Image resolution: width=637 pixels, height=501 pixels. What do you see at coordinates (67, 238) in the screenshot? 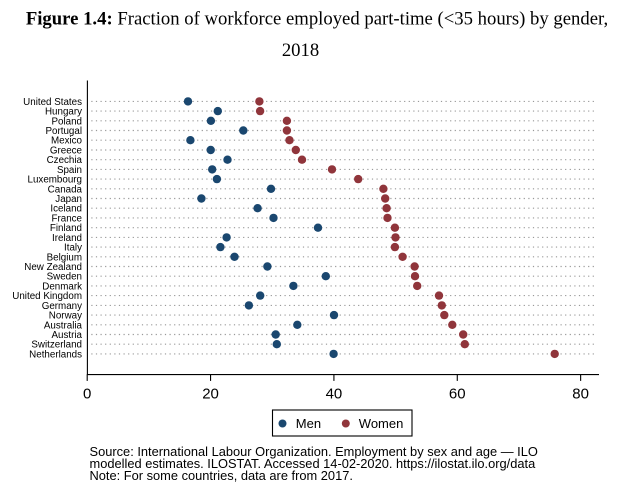
I see `svg-text: Ireland` at bounding box center [67, 238].